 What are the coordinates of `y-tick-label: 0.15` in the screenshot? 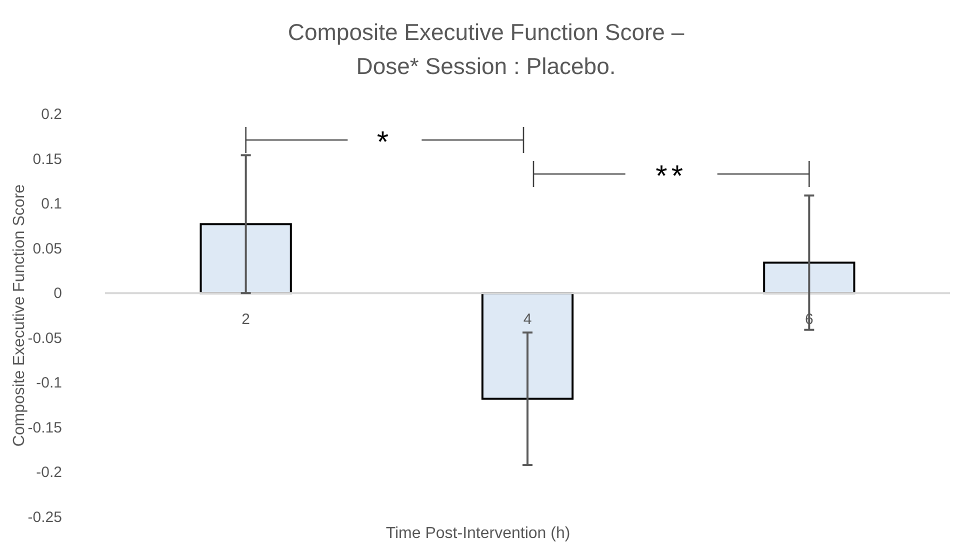 It's located at (47, 159).